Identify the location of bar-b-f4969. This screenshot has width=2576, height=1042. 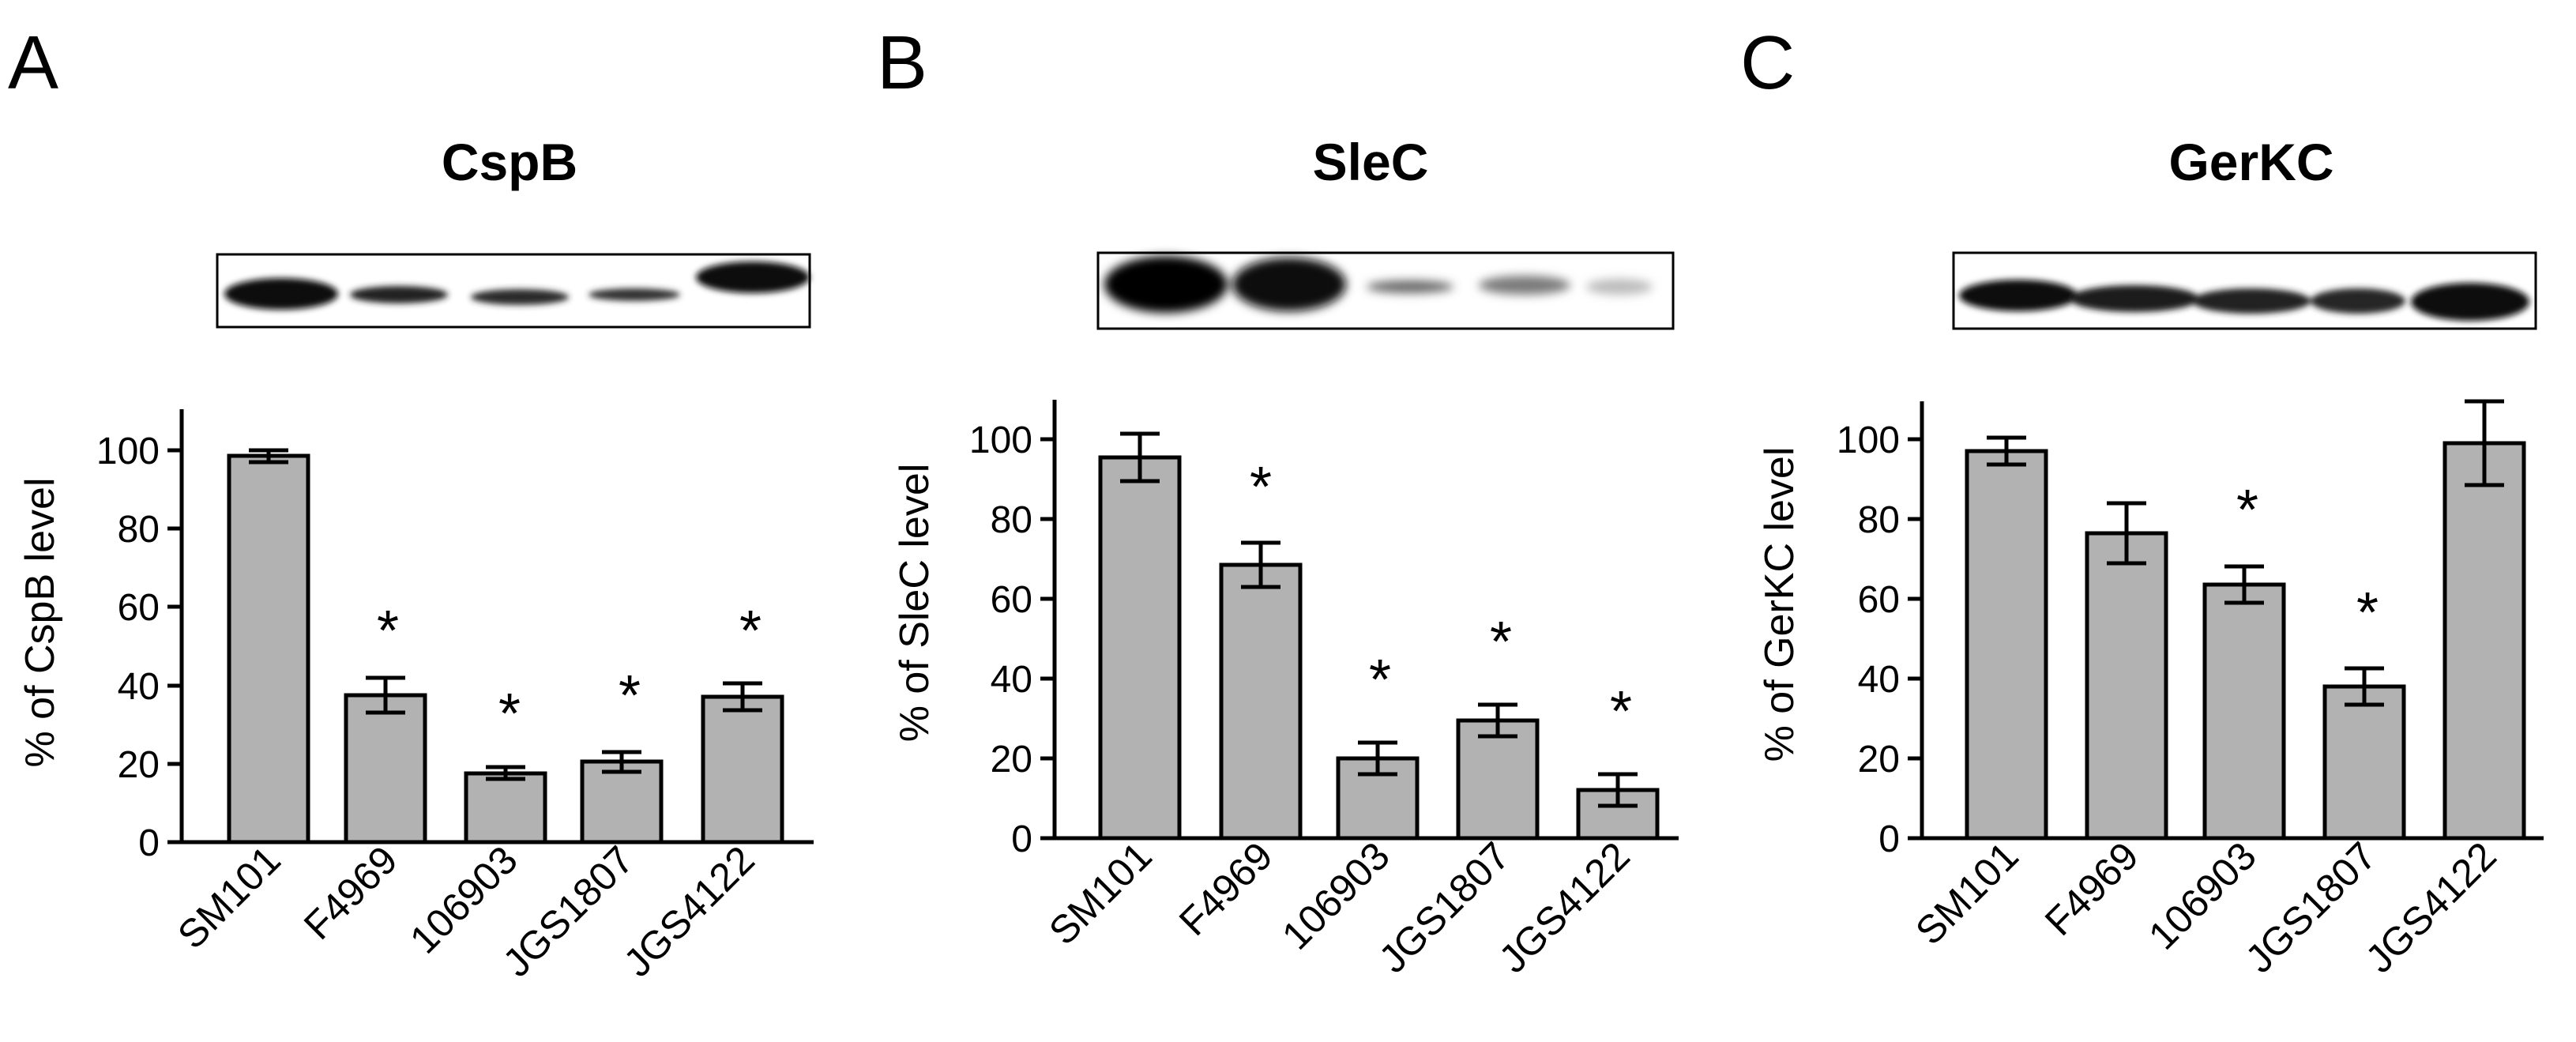
(1261, 701).